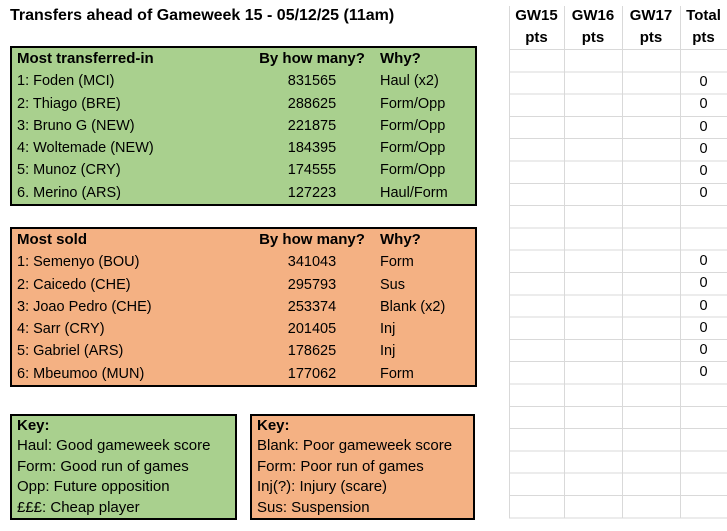 This screenshot has width=727, height=531. What do you see at coordinates (312, 284) in the screenshot?
I see `count-cell: 295793` at bounding box center [312, 284].